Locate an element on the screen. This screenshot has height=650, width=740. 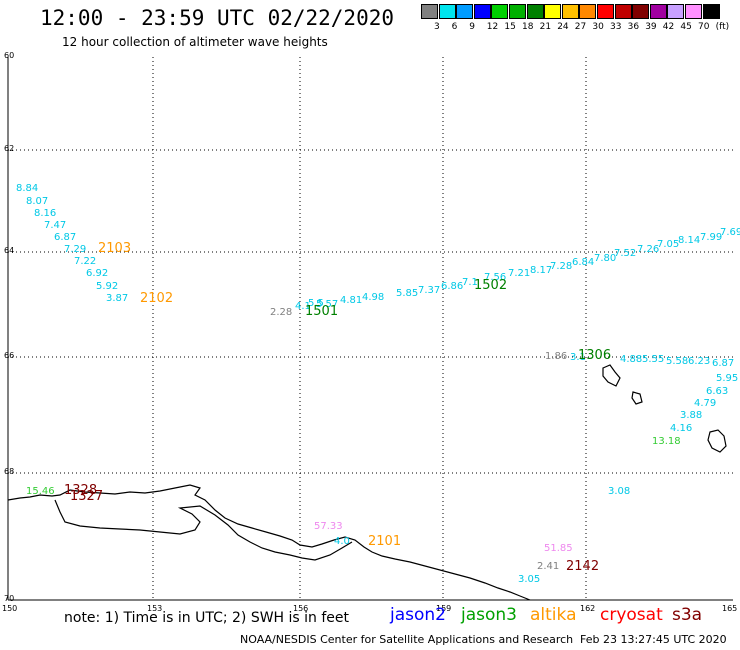
legend-label: 36 is located at coordinates (633, 27).